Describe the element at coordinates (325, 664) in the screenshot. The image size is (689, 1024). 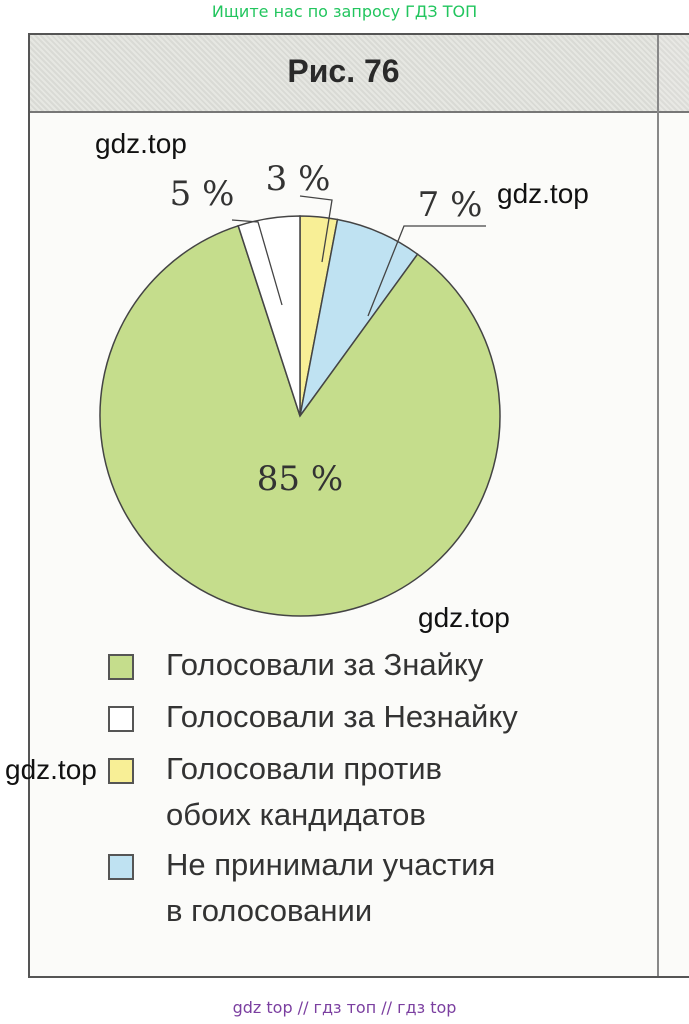
I see `legend-label: Голосовали за Знайку` at that location.